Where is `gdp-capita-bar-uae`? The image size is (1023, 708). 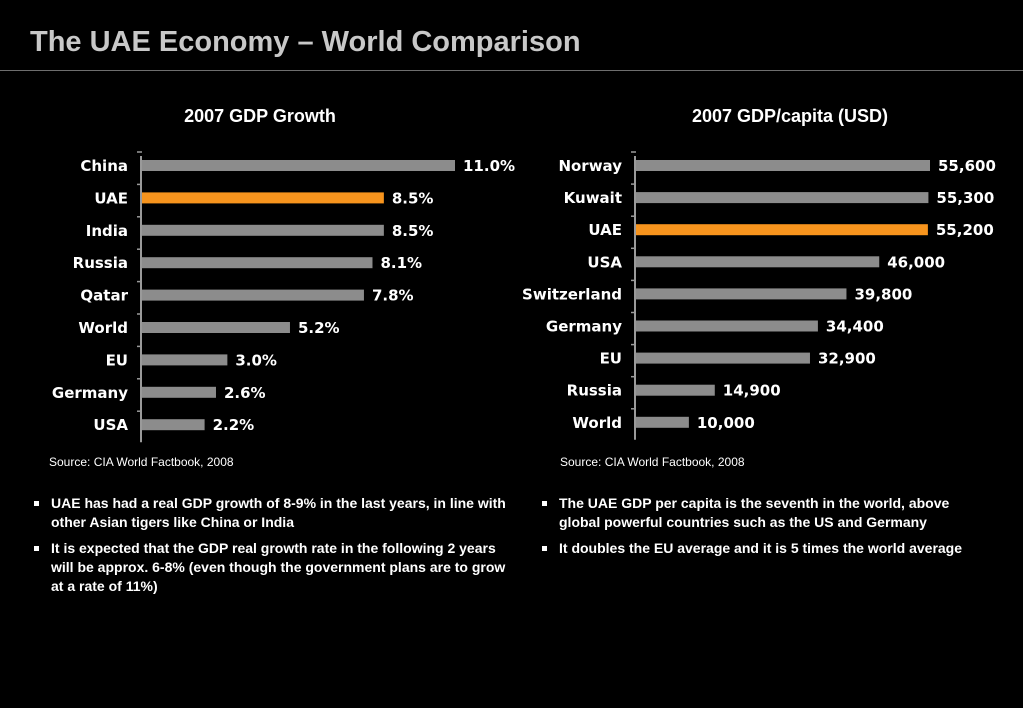
gdp-capita-bar-uae is located at coordinates (782, 230).